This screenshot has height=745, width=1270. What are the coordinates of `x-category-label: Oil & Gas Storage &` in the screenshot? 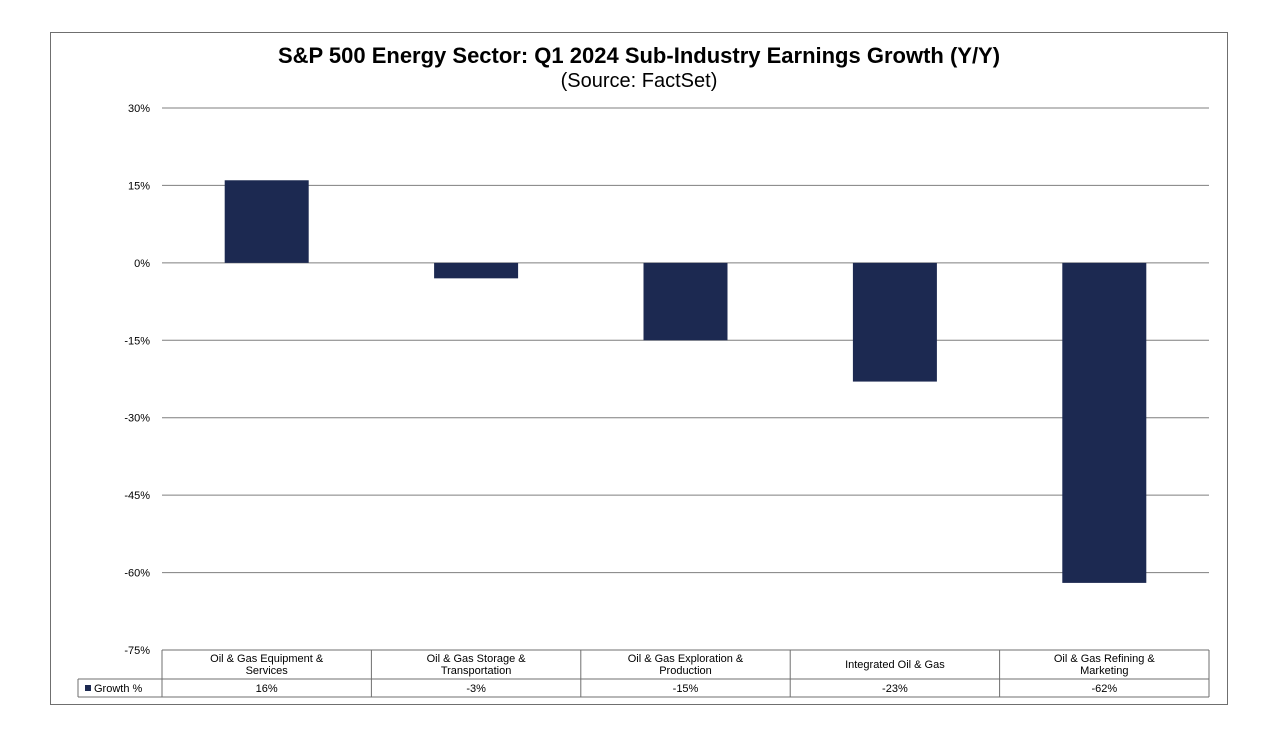 It's located at (477, 659).